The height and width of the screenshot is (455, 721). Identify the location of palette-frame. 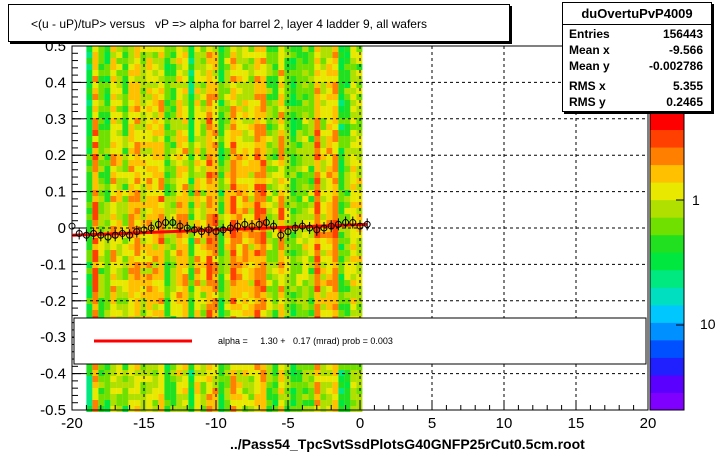
(667, 261).